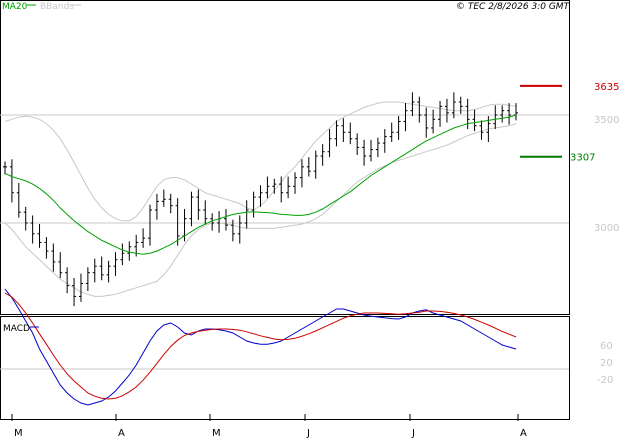  What do you see at coordinates (582, 158) in the screenshot?
I see `support-label: 3307` at bounding box center [582, 158].